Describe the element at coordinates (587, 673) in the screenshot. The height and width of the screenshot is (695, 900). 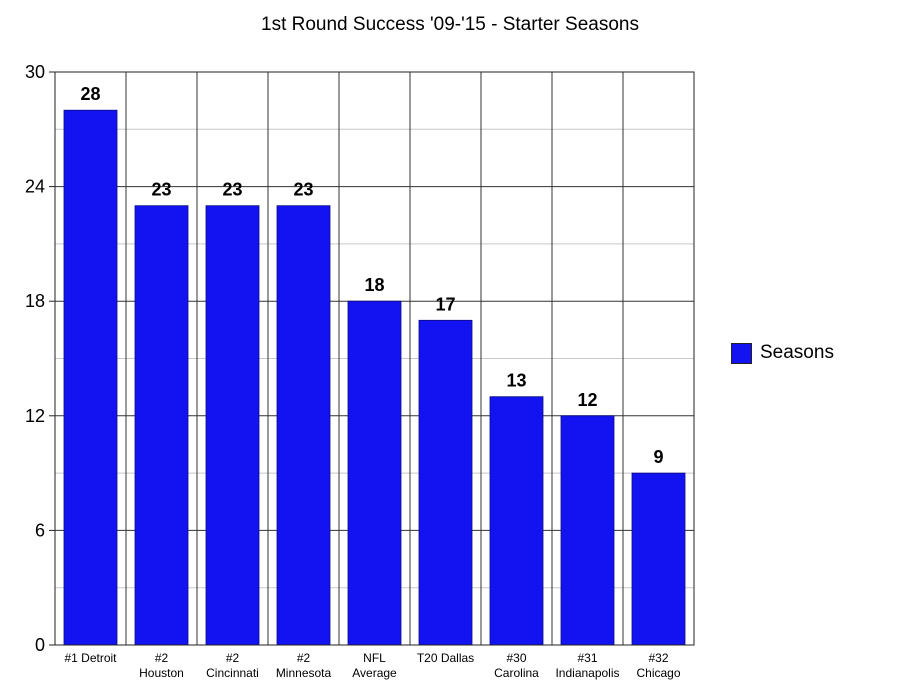
I see `x-tick-label-line: Indianapolis` at that location.